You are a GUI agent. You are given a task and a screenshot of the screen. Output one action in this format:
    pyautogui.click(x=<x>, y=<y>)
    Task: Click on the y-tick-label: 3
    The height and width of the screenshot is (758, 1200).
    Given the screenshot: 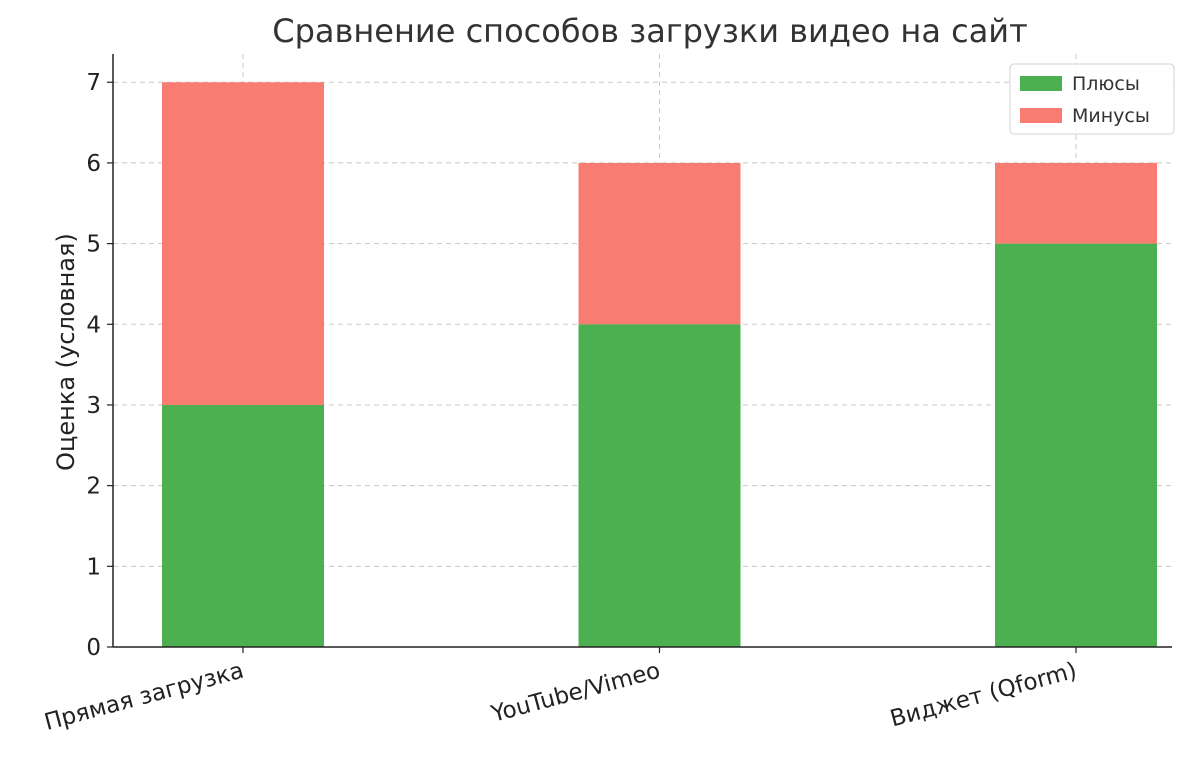 What is the action you would take?
    pyautogui.click(x=93, y=406)
    